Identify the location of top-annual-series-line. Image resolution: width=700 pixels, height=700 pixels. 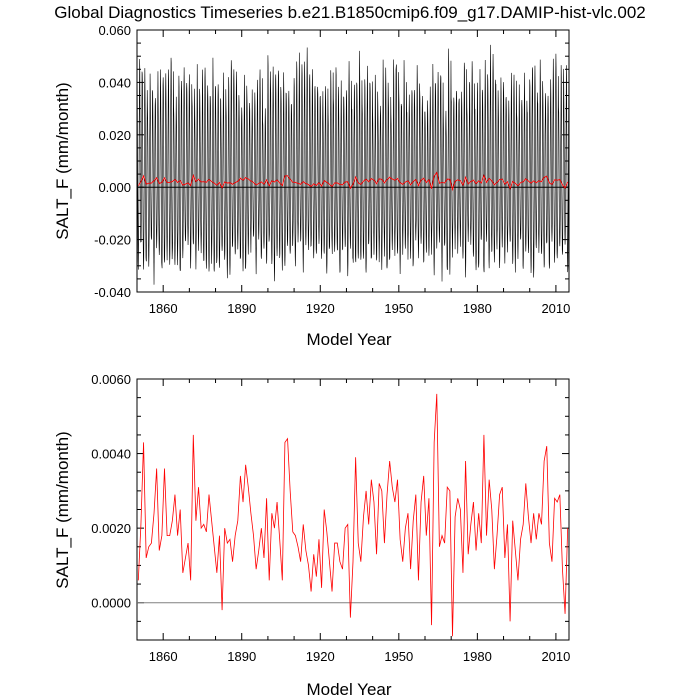
(353, 181).